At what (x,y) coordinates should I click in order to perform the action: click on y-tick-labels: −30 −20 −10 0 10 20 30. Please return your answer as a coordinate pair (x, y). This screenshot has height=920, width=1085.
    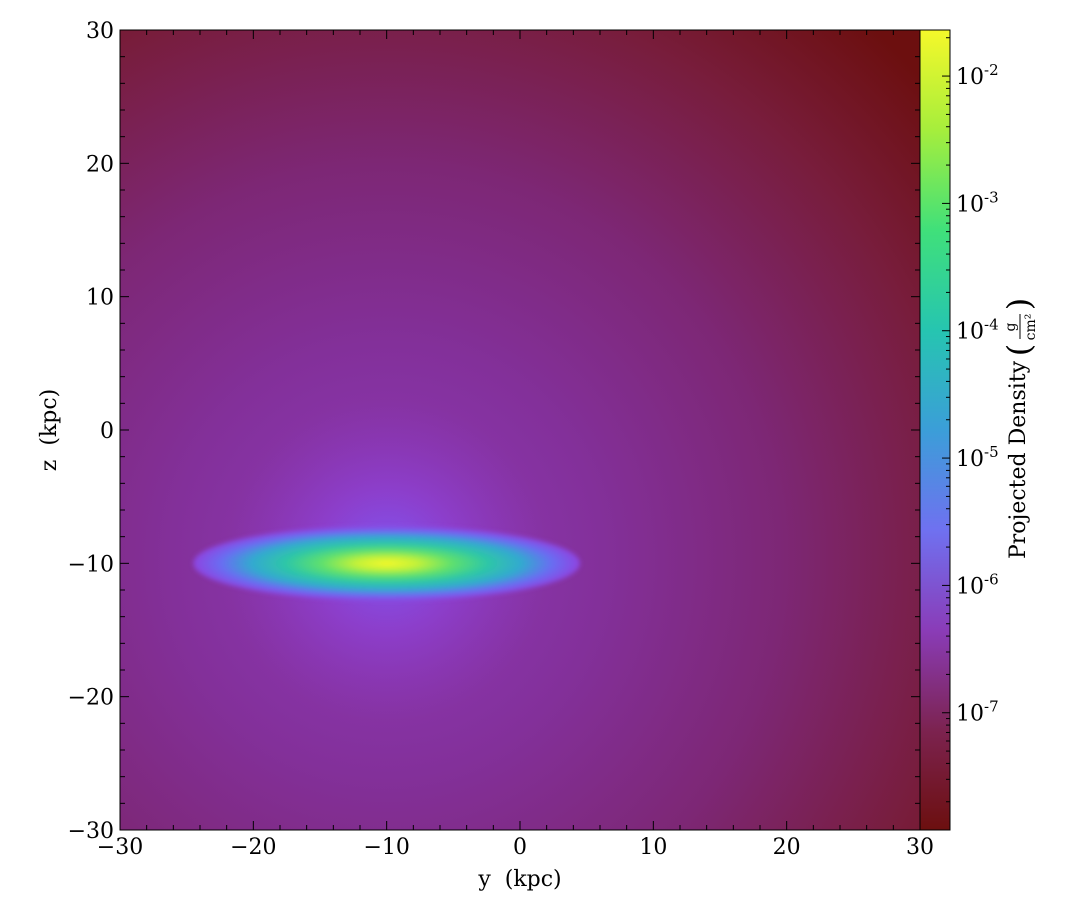
    Looking at the image, I should click on (91, 431).